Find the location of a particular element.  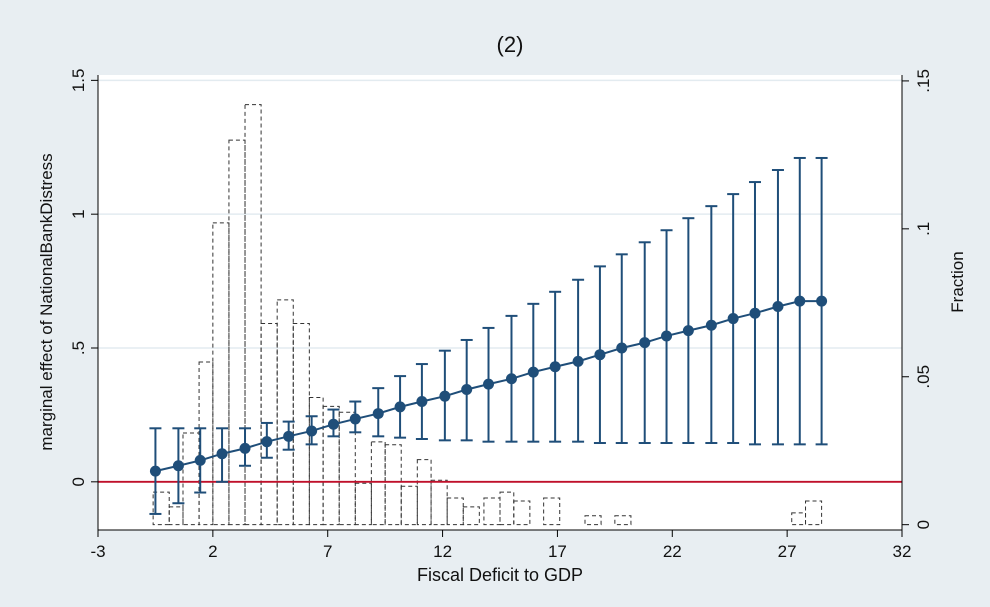

x-tick-label: 32 is located at coordinates (902, 551).